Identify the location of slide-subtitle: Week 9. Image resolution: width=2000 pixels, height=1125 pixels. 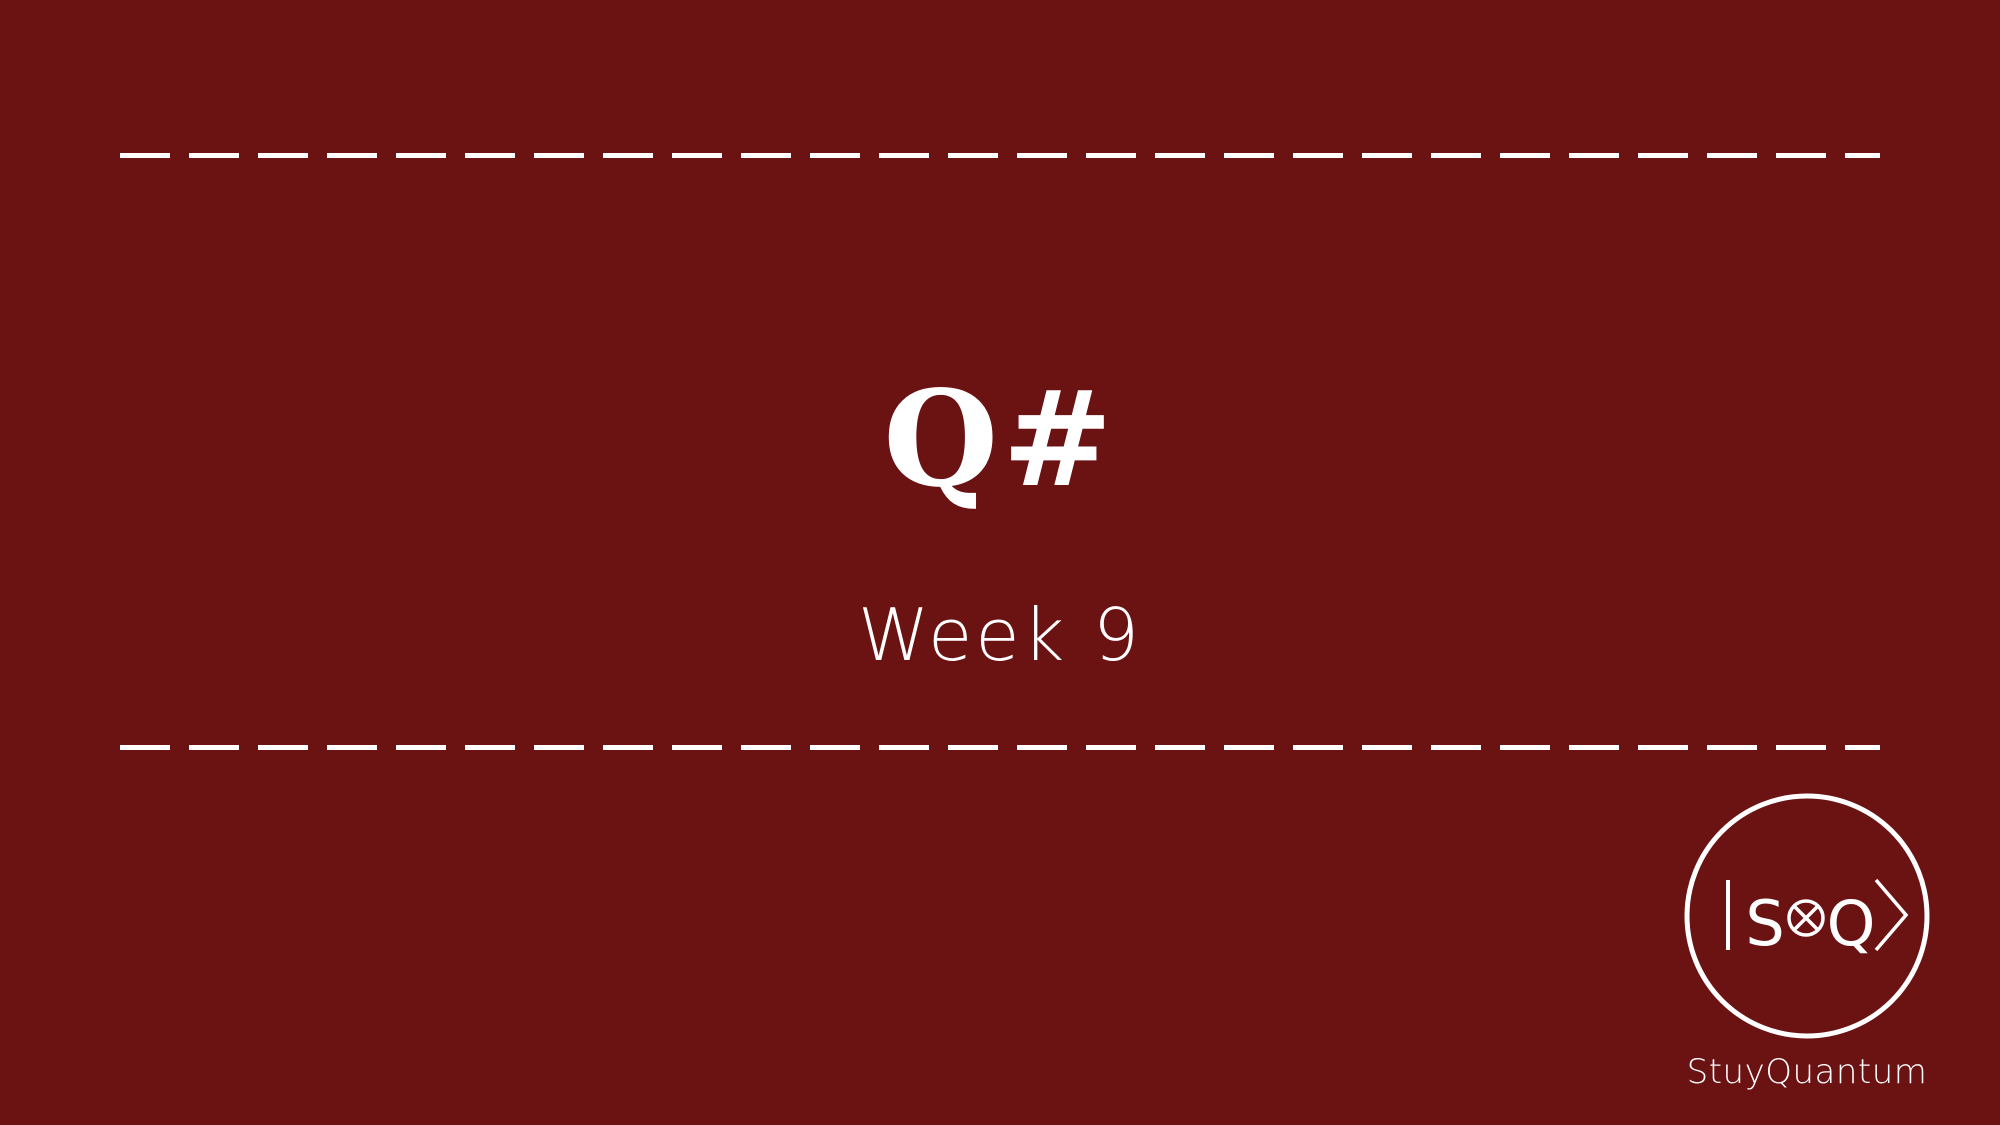
(1000, 635).